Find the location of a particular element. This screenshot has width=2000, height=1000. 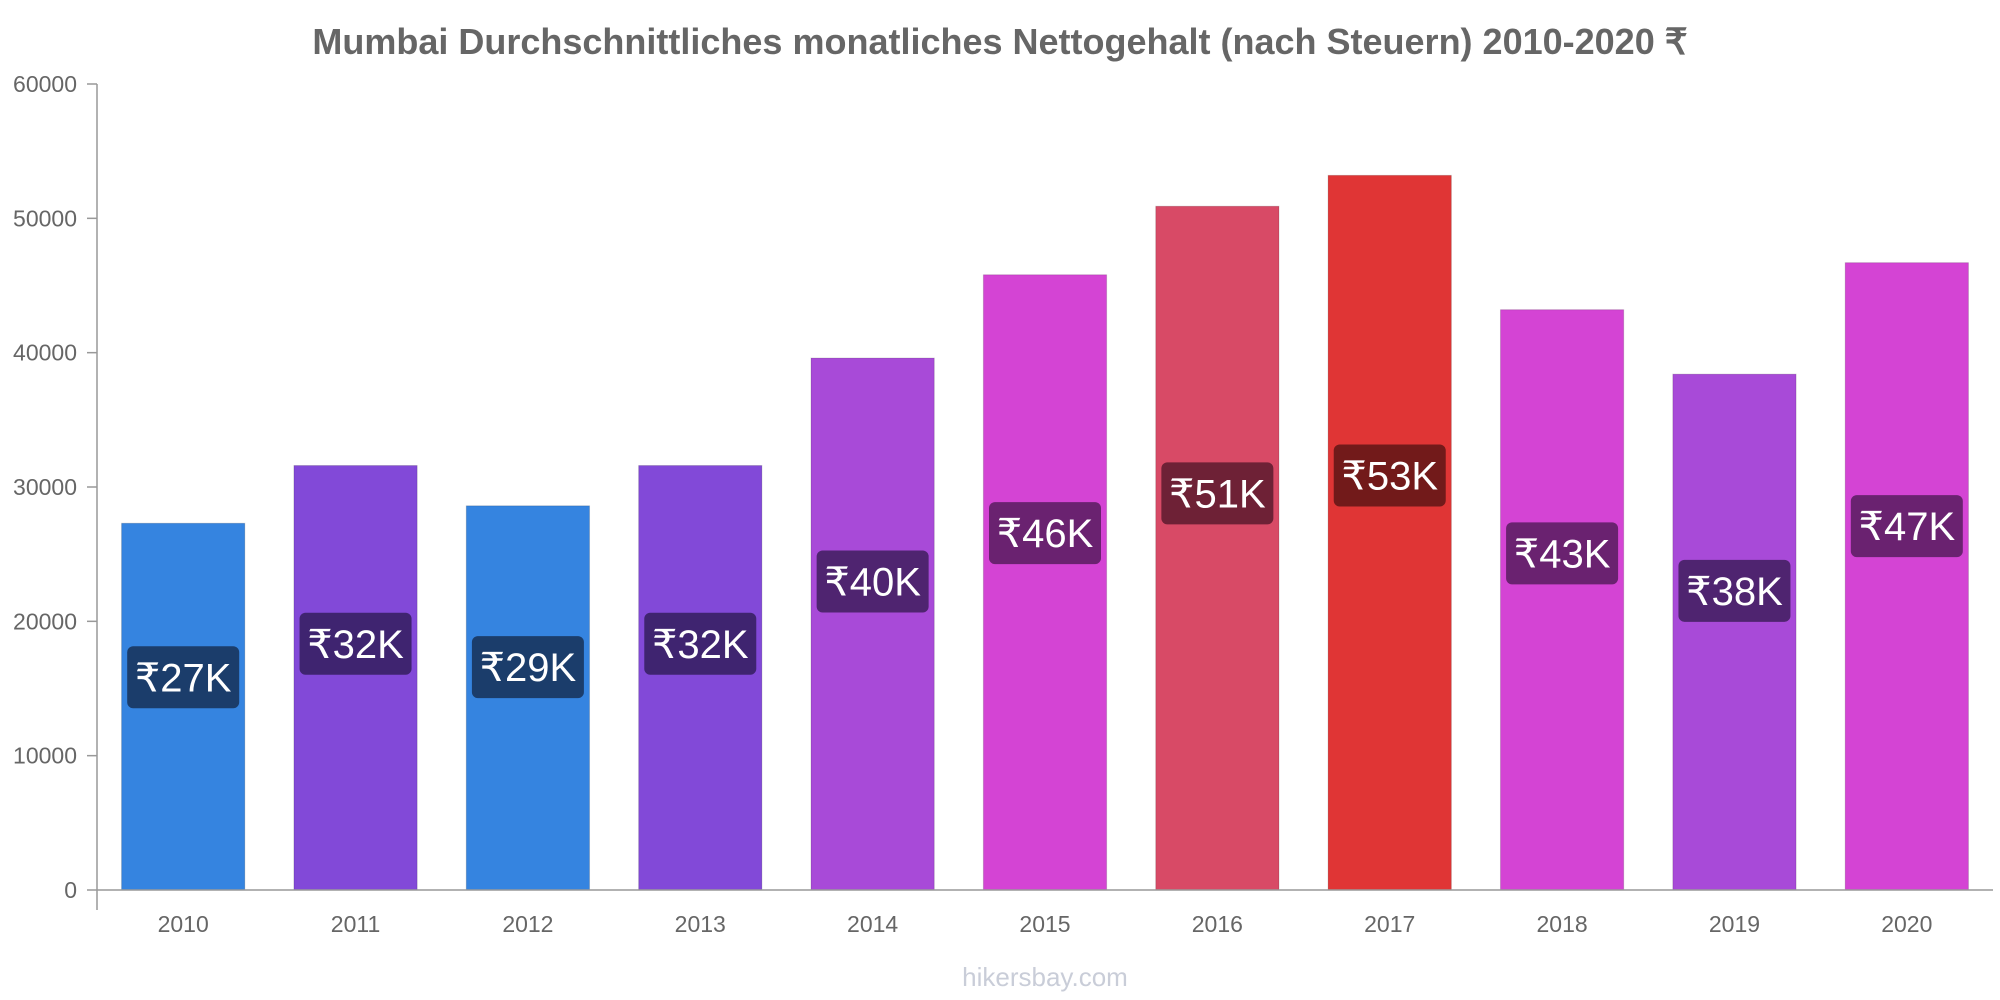

x-tick-label: 2016 is located at coordinates (1217, 924).